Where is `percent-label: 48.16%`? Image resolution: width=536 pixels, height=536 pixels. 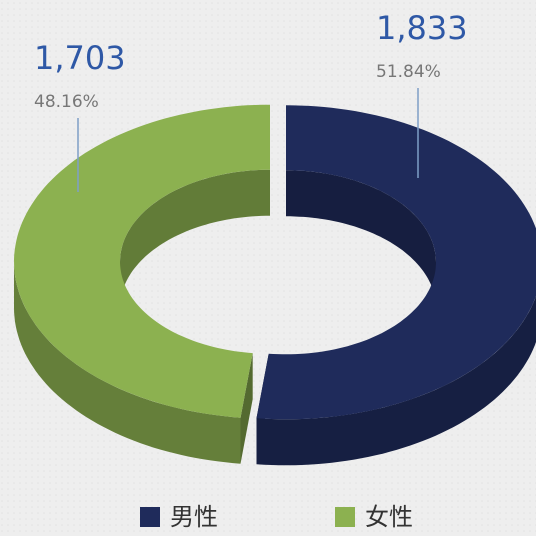 percent-label: 48.16% is located at coordinates (66, 102).